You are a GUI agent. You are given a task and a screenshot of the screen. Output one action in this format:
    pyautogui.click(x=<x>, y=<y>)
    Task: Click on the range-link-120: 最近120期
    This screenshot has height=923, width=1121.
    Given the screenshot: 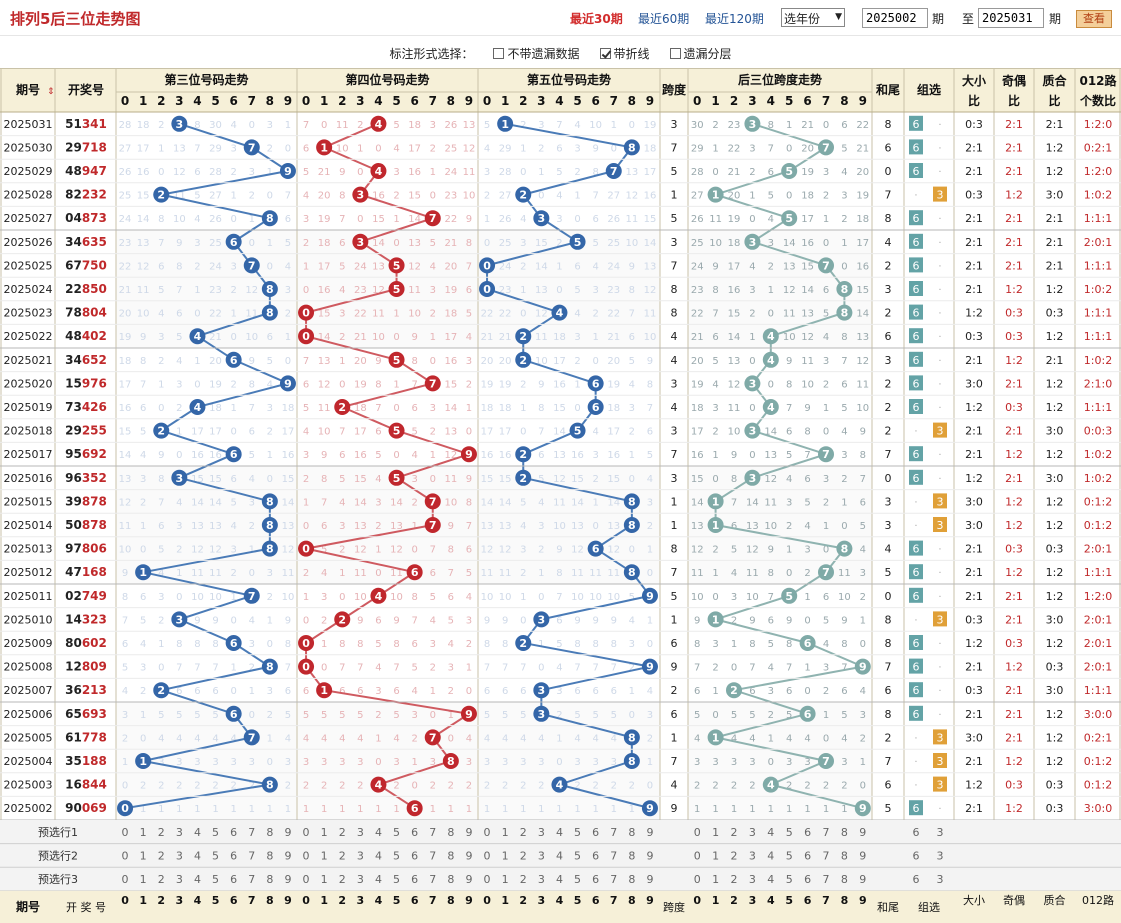 What is the action you would take?
    pyautogui.click(x=734, y=19)
    